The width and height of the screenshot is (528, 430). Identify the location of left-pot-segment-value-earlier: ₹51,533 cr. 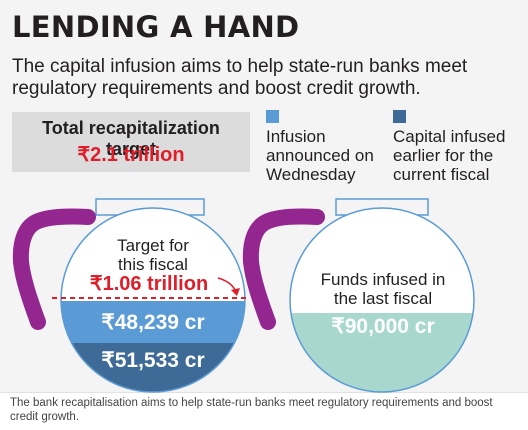
(152, 360).